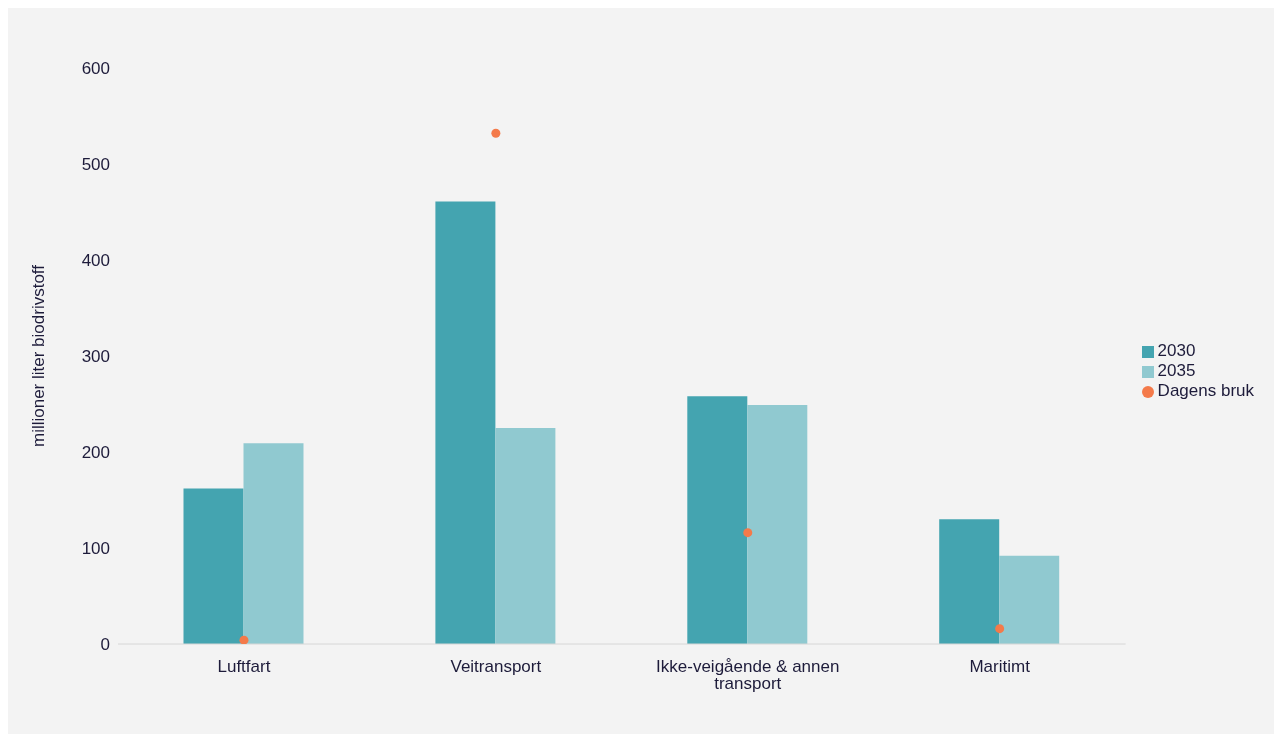  I want to click on legend-label: 2035, so click(1176, 370).